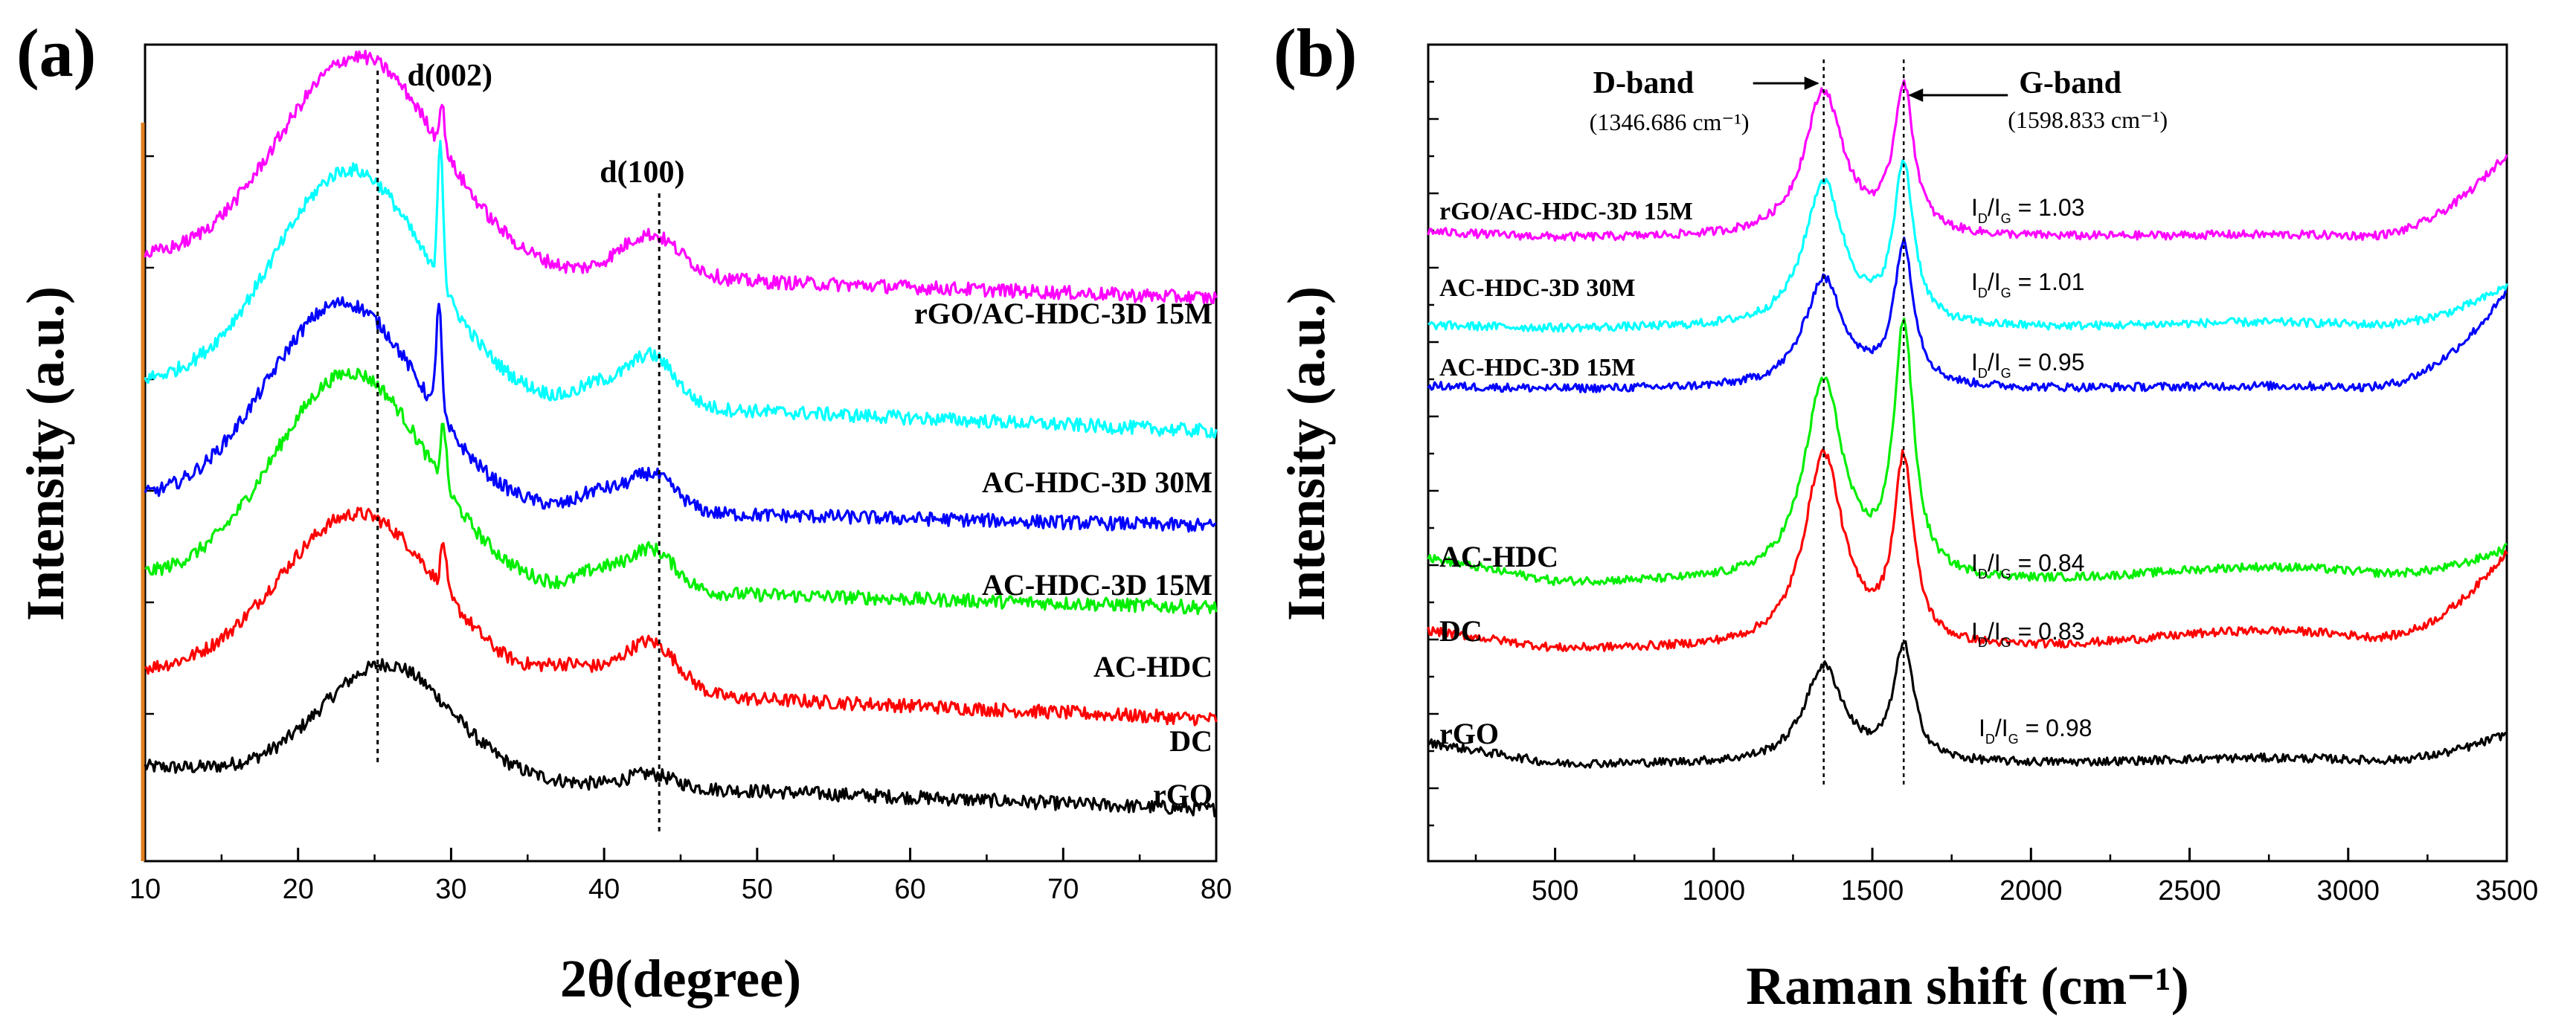 The image size is (2576, 1021). I want to click on xrd-x-tick-label: 70, so click(1063, 889).